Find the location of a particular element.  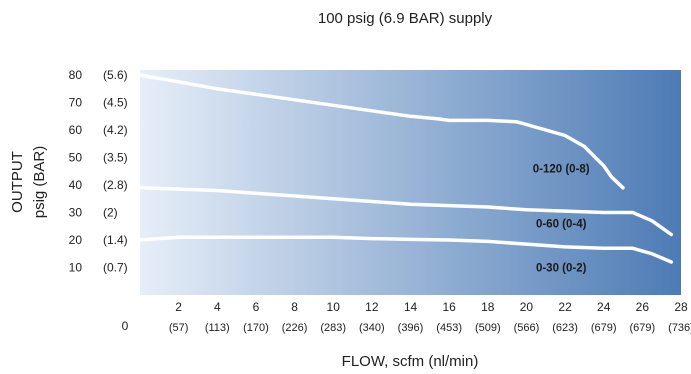

y-tick-label-10: 10 is located at coordinates (76, 268).